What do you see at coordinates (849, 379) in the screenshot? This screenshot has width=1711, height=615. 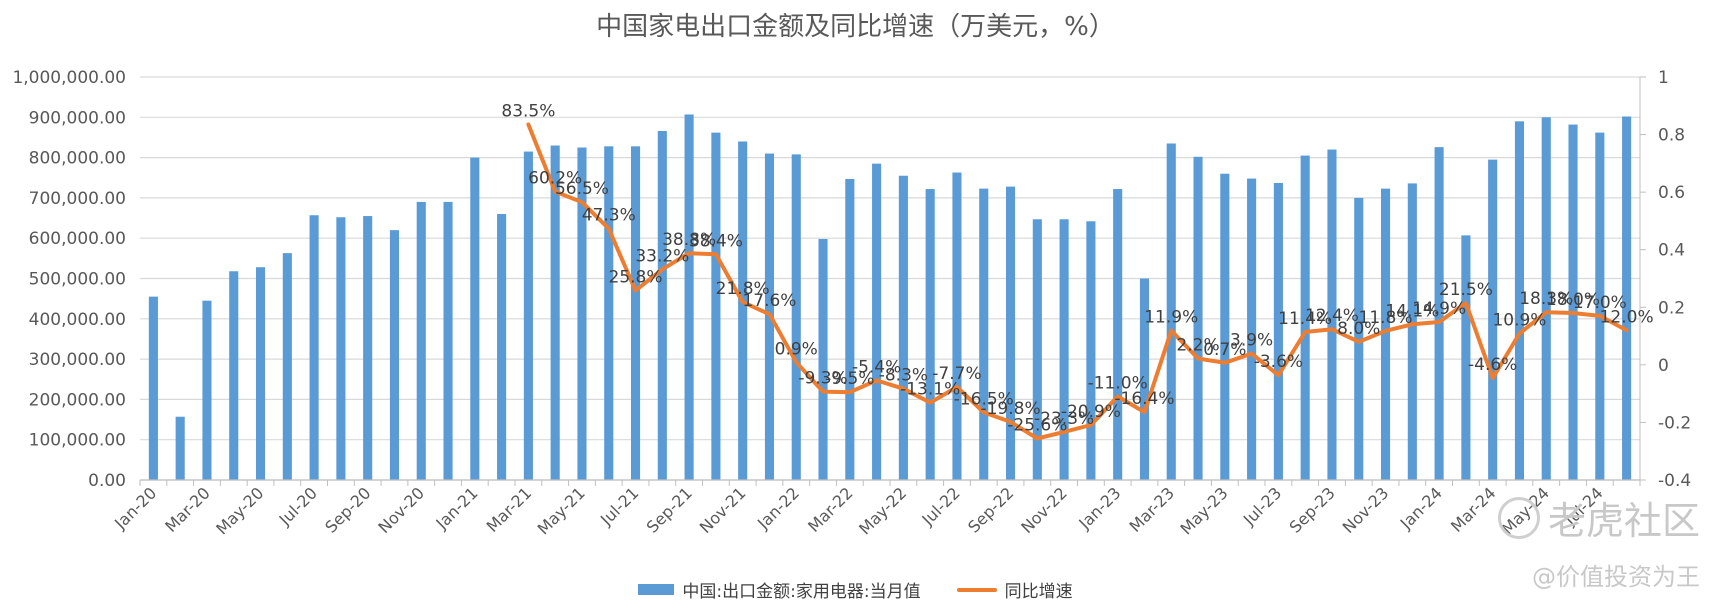 I see `data-label: -9.5%` at bounding box center [849, 379].